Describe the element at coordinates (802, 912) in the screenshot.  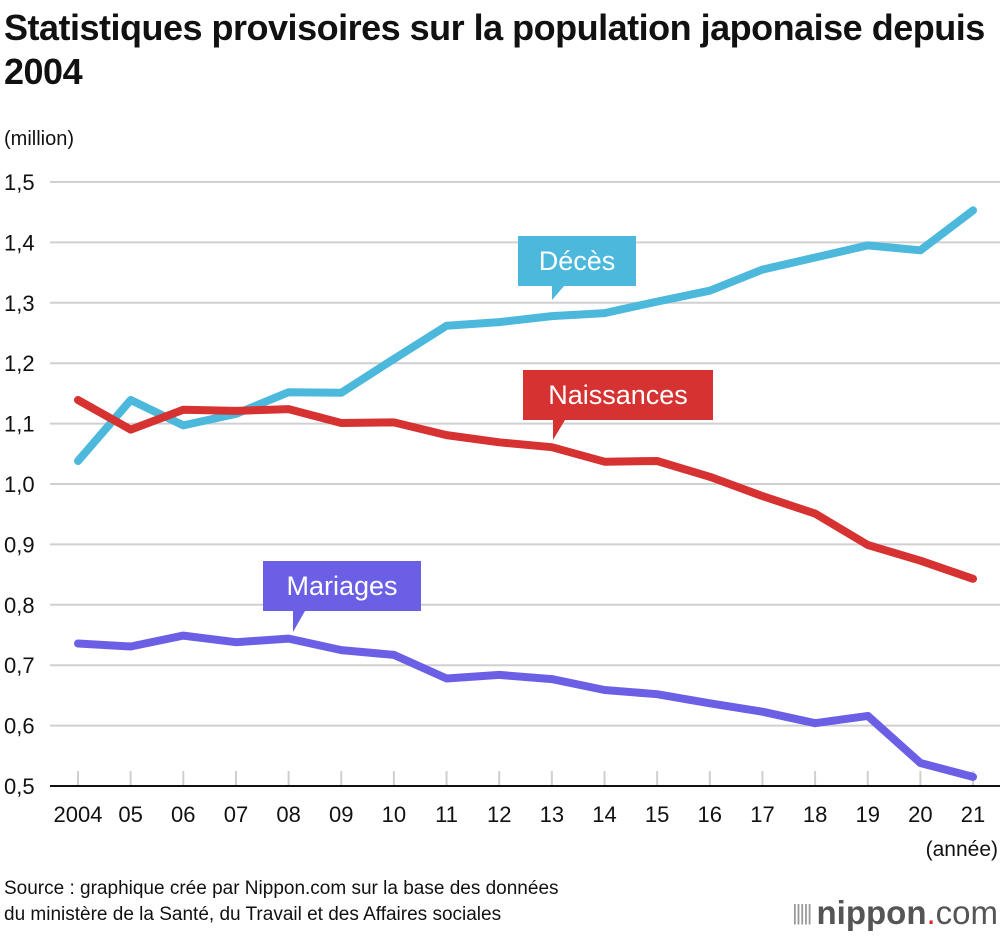
I see `logo-bars-icon: |||||` at that location.